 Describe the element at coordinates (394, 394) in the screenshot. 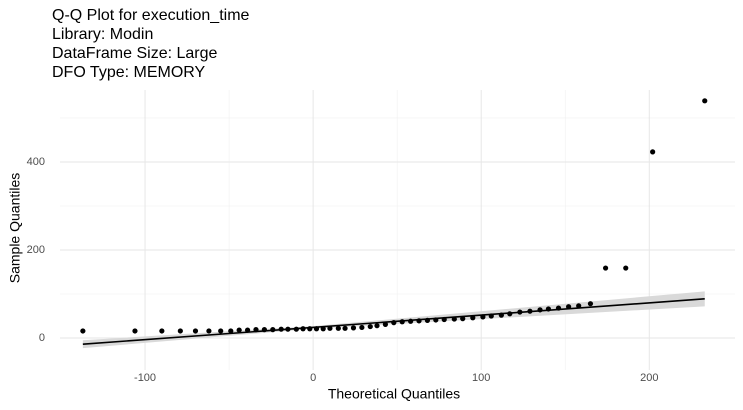

I see `x-axis-title: Theoretical Quantiles` at that location.